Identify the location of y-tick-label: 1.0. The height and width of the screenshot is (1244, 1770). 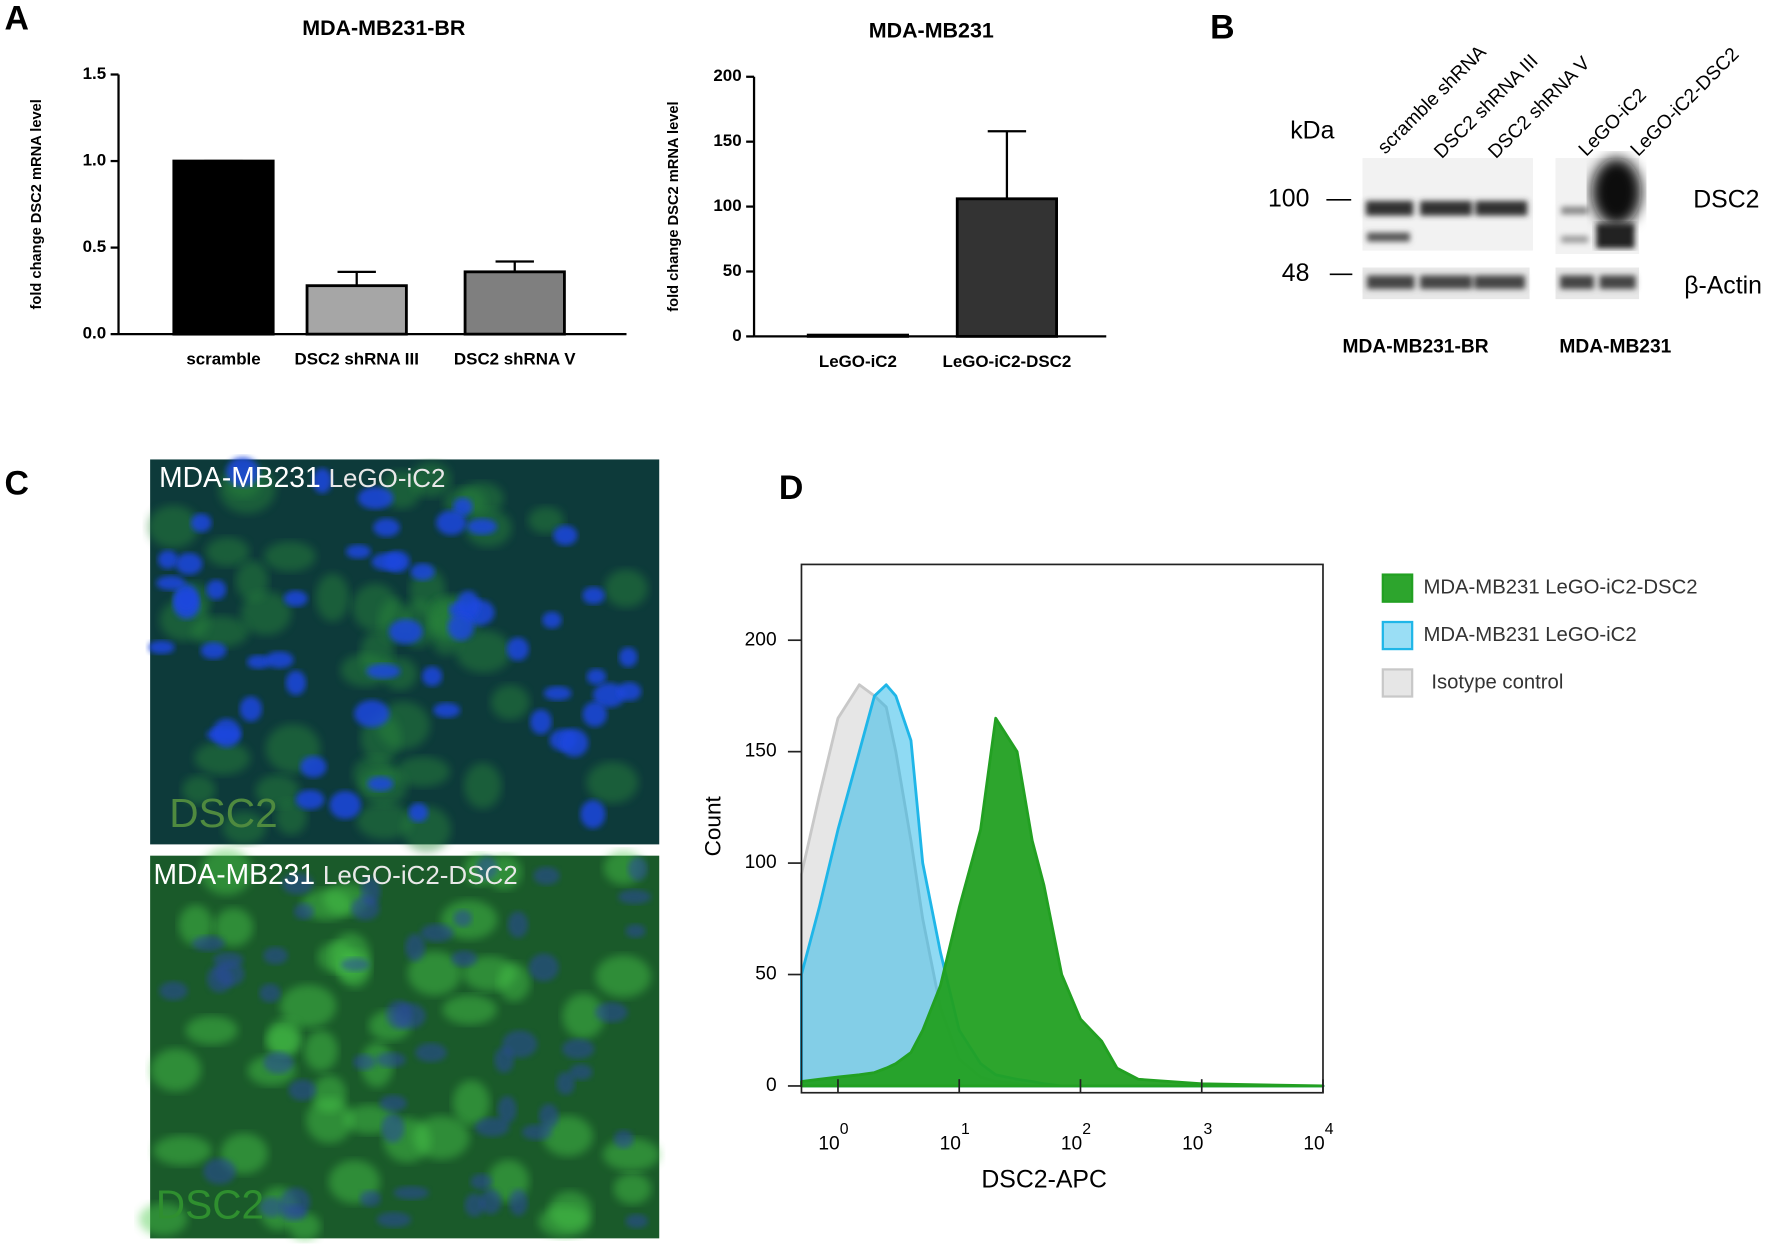
(95, 160).